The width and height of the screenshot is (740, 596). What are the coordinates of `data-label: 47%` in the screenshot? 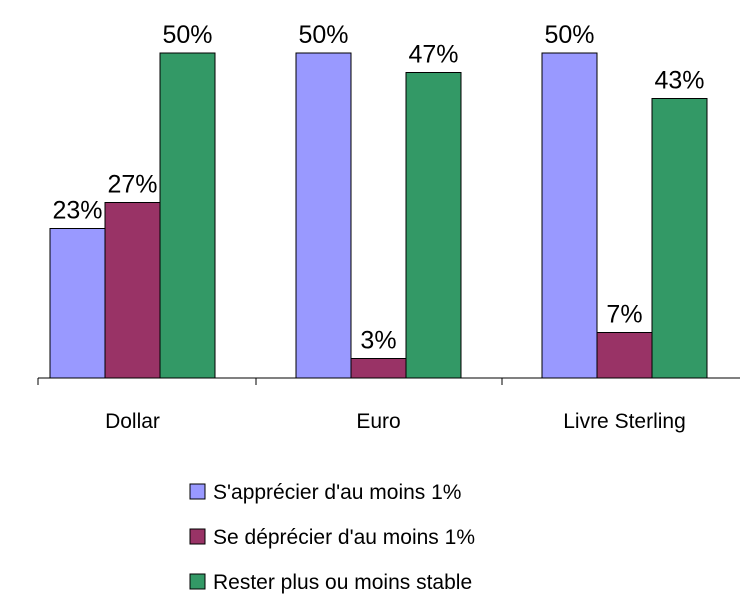 It's located at (433, 55).